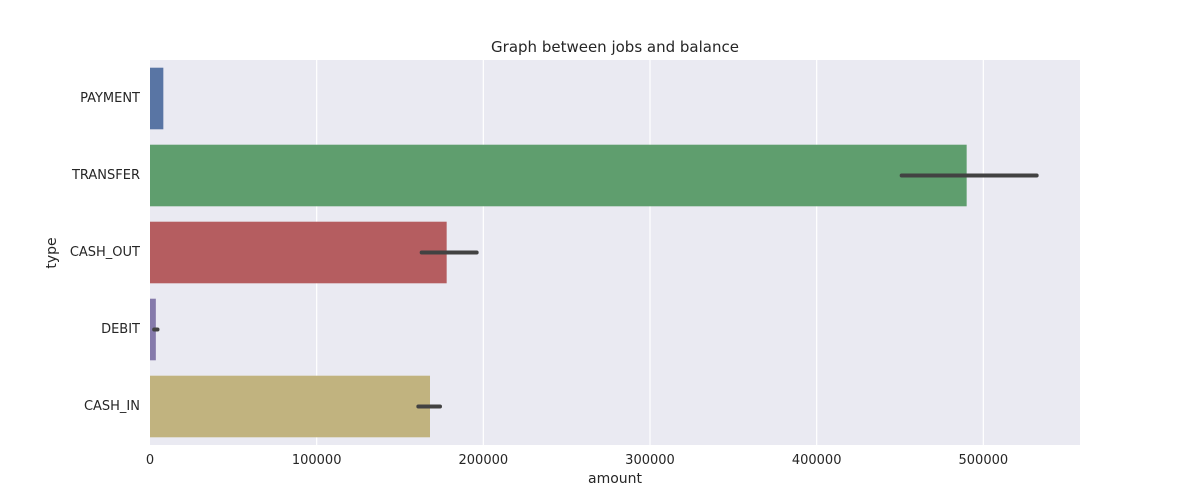  Describe the element at coordinates (120, 329) in the screenshot. I see `y-tick-label: DEBIT` at that location.